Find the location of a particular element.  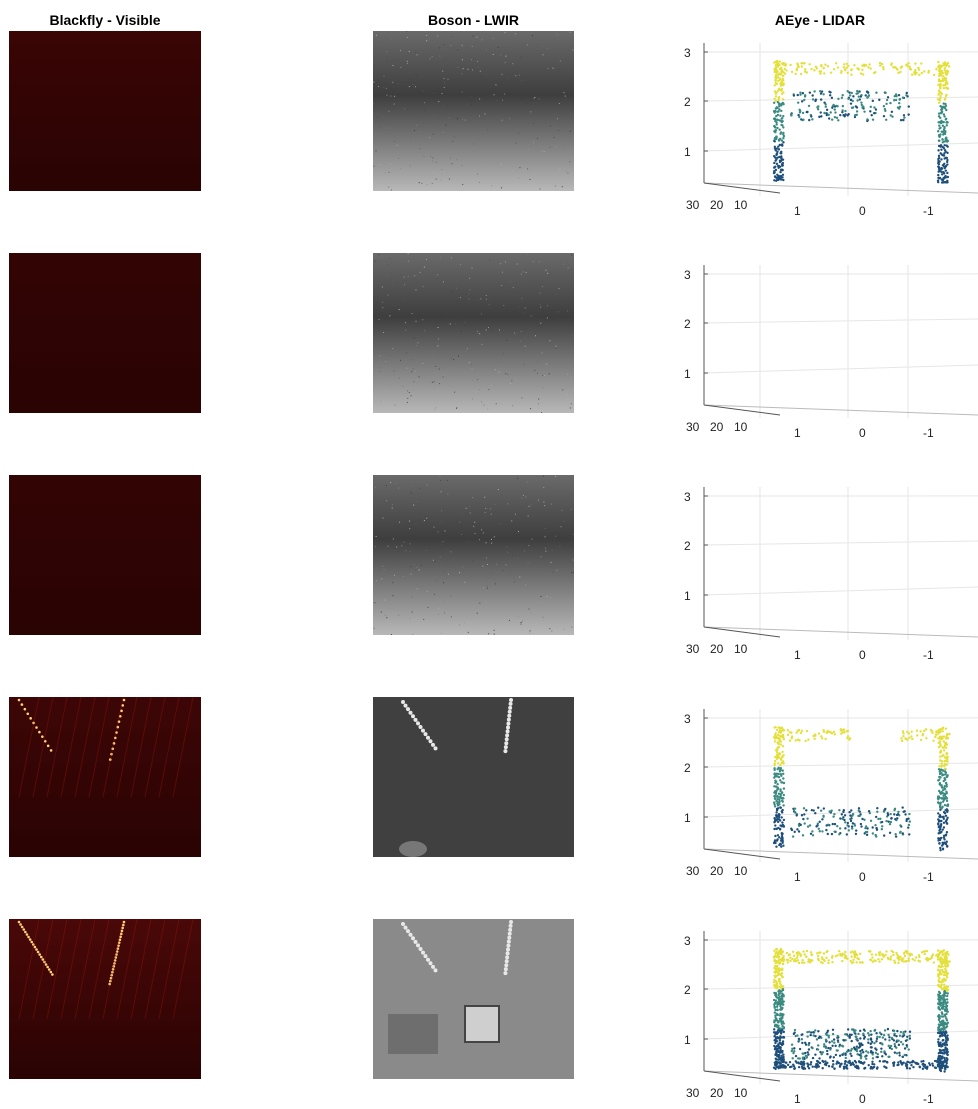

title-visible: Blackfly - Visible is located at coordinates (105, 20).